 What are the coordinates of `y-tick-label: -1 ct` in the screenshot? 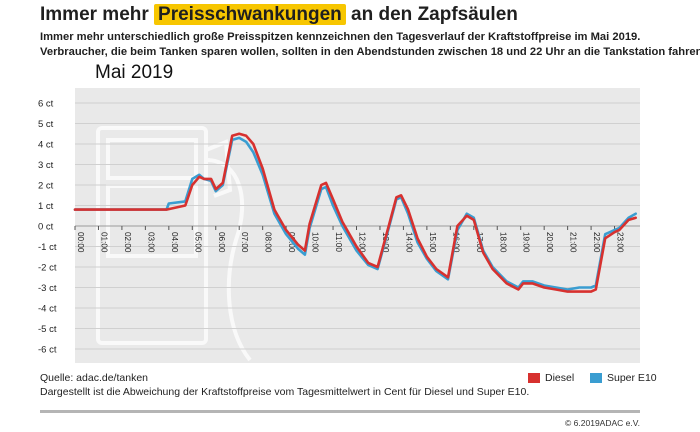 It's located at (47, 247).